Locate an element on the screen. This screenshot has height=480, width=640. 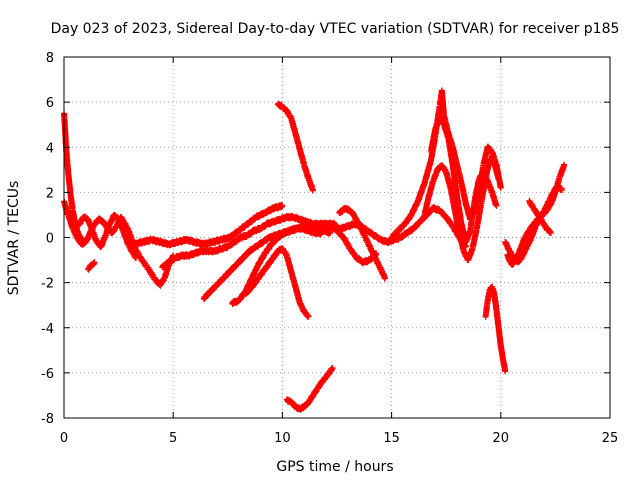
series-s10 is located at coordinates (295, 147).